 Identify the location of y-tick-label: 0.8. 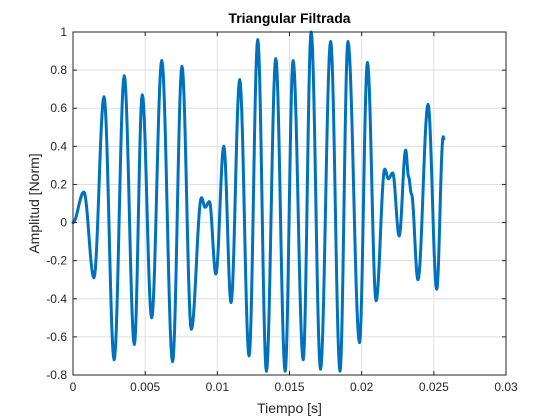
(58, 70).